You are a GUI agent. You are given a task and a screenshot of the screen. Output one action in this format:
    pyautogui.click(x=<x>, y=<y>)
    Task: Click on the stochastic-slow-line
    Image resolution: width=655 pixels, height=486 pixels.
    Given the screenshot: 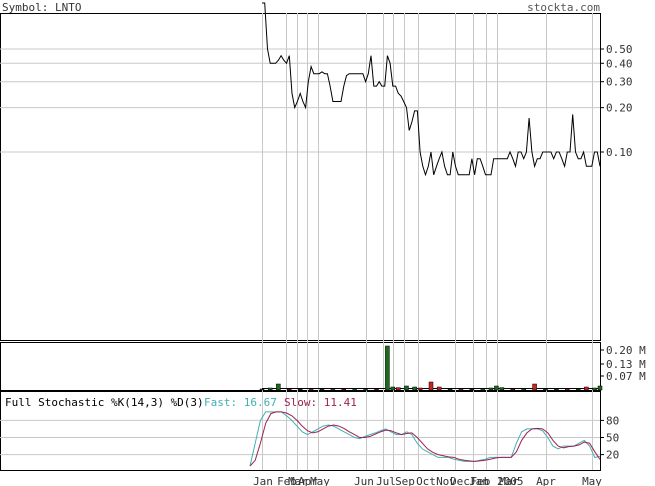 What is the action you would take?
    pyautogui.click(x=425, y=439)
    